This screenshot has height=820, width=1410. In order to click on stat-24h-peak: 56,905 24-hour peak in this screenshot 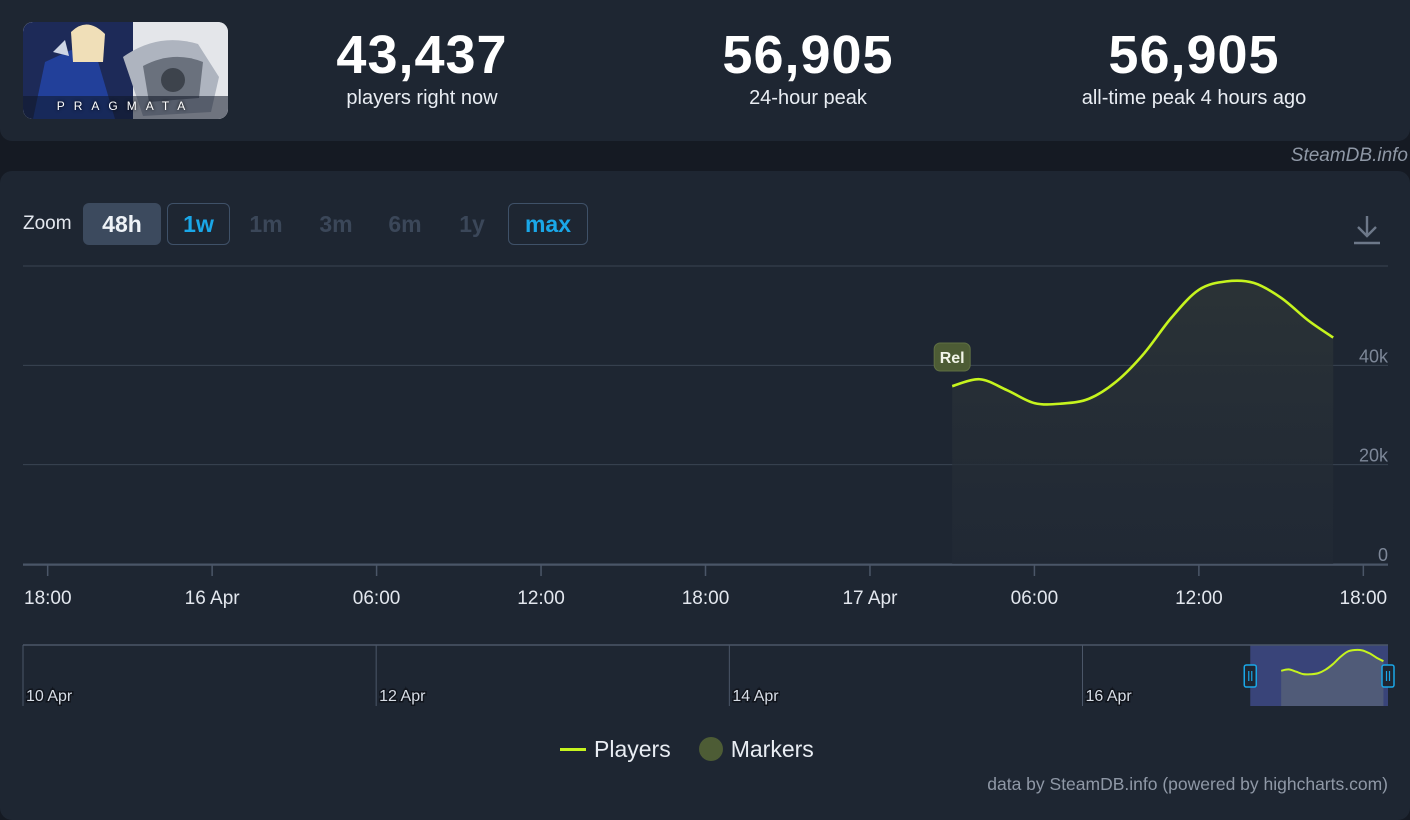, I will do `click(808, 67)`.